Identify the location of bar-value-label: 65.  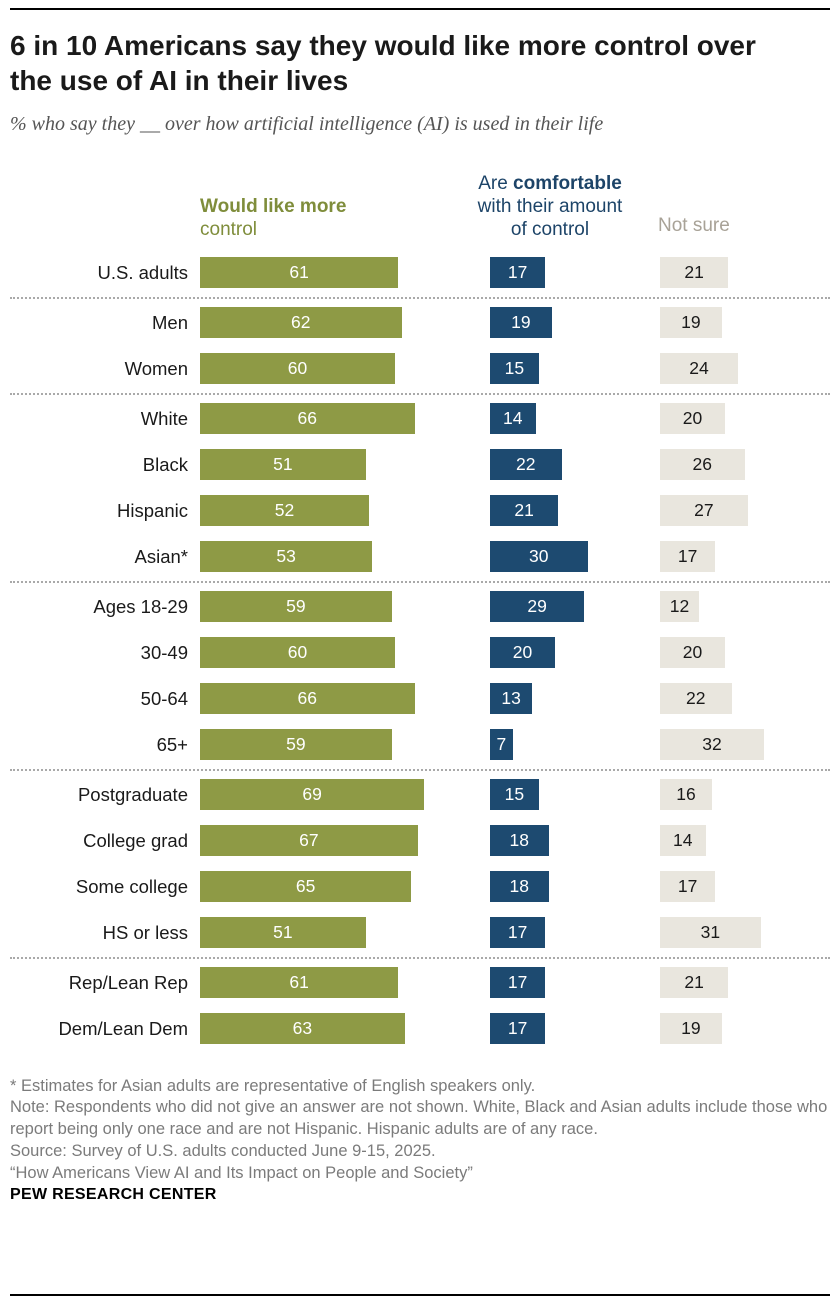
(305, 886).